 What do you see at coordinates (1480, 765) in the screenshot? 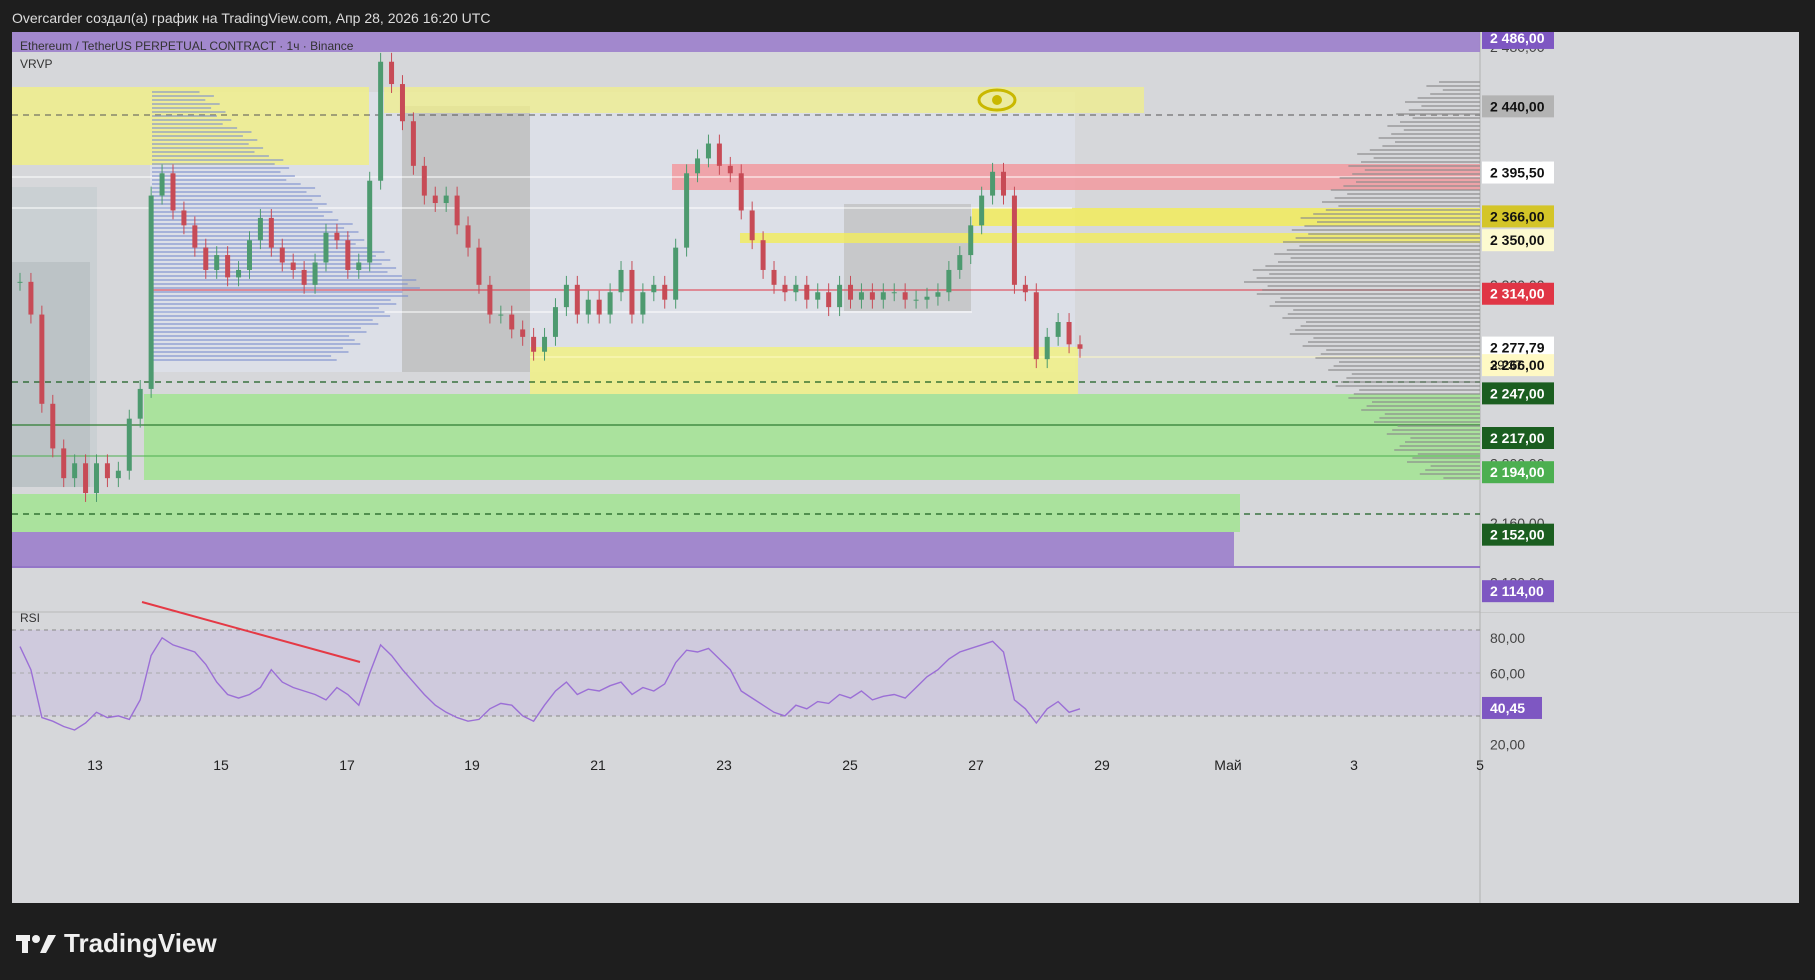
I see `x-tick-label: 5` at bounding box center [1480, 765].